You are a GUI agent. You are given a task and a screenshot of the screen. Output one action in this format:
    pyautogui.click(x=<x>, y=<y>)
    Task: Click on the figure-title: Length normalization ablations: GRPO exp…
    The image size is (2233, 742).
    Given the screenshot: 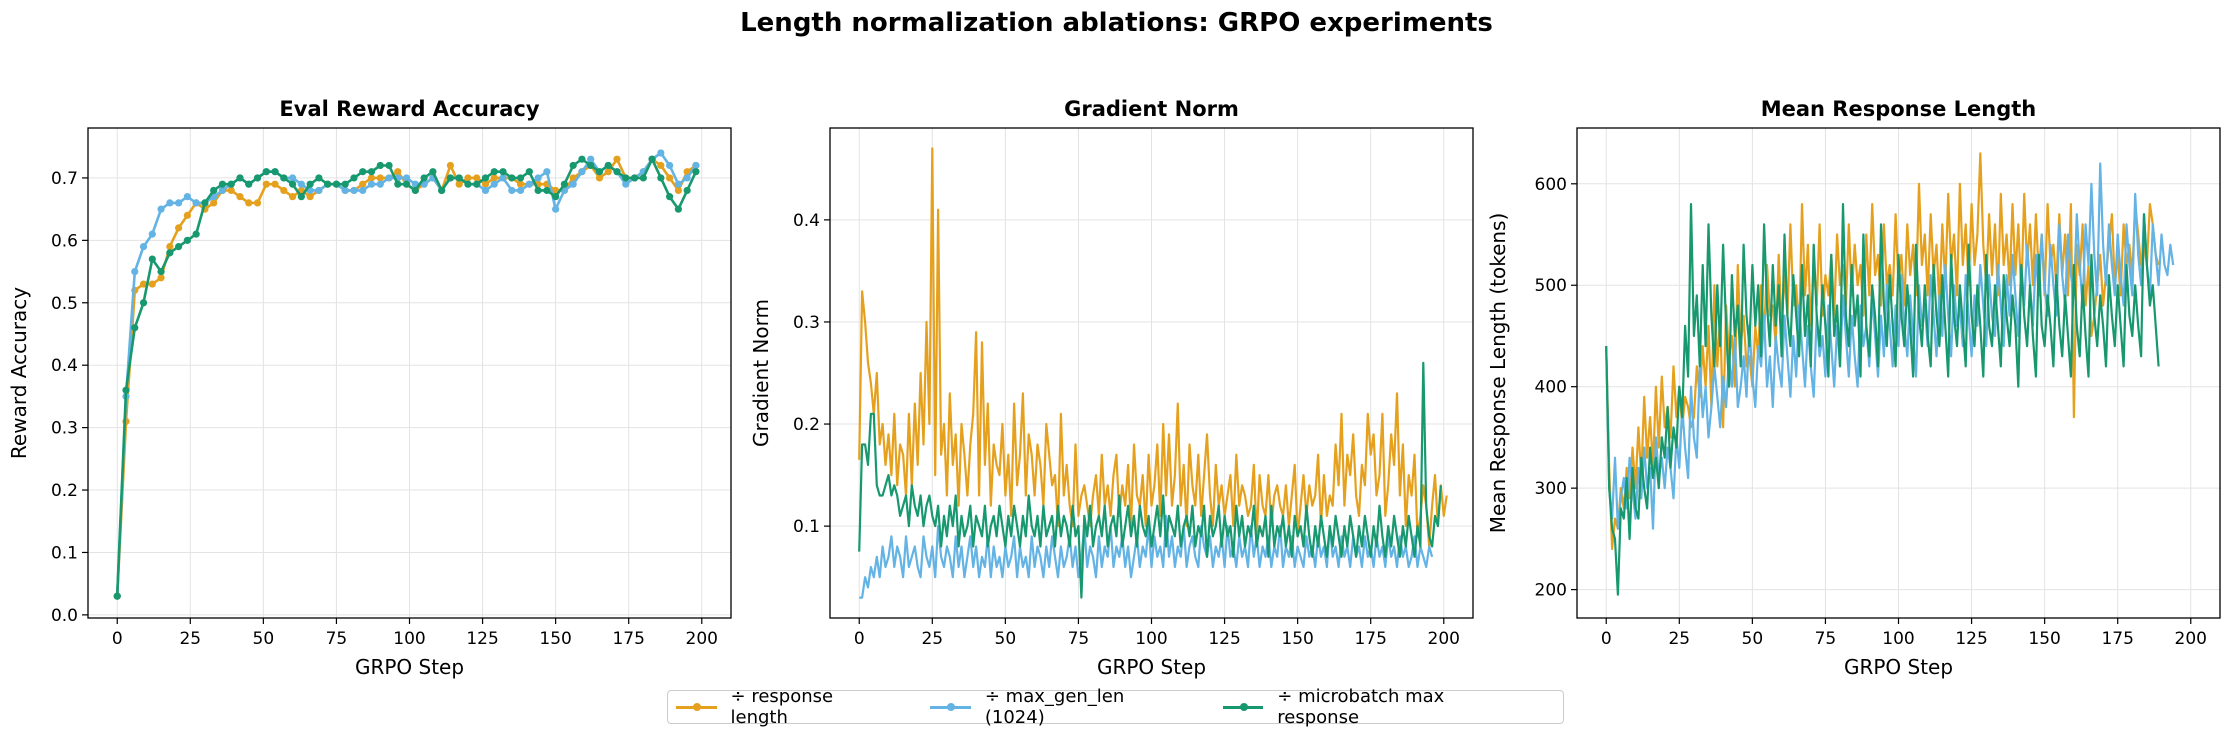 What is the action you would take?
    pyautogui.click(x=1116, y=23)
    